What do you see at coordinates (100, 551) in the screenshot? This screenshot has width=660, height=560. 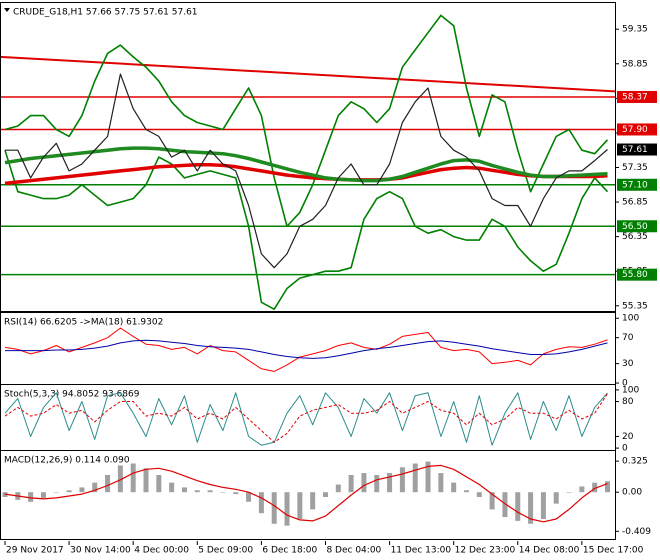 I see `x-tick-label: 30 Nov 14:00` at bounding box center [100, 551].